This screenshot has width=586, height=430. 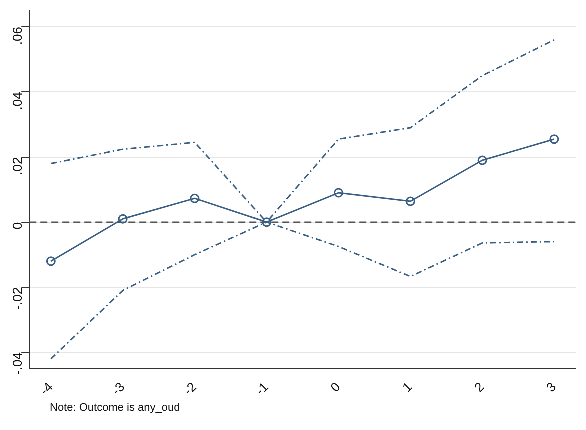 What do you see at coordinates (408, 387) in the screenshot?
I see `x-tick-label: 1` at bounding box center [408, 387].